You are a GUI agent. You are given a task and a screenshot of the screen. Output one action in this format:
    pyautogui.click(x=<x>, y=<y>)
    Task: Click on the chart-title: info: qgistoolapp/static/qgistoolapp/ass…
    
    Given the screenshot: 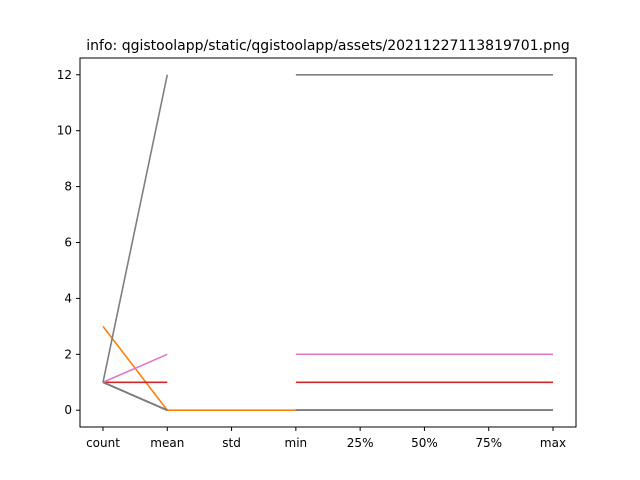 What is the action you would take?
    pyautogui.click(x=327, y=46)
    